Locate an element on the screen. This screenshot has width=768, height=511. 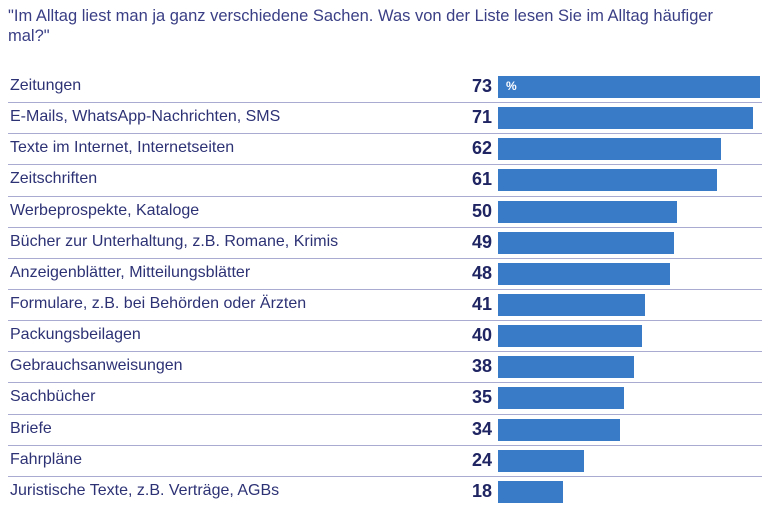
chart-row: Zeitungen 73% is located at coordinates (385, 88).